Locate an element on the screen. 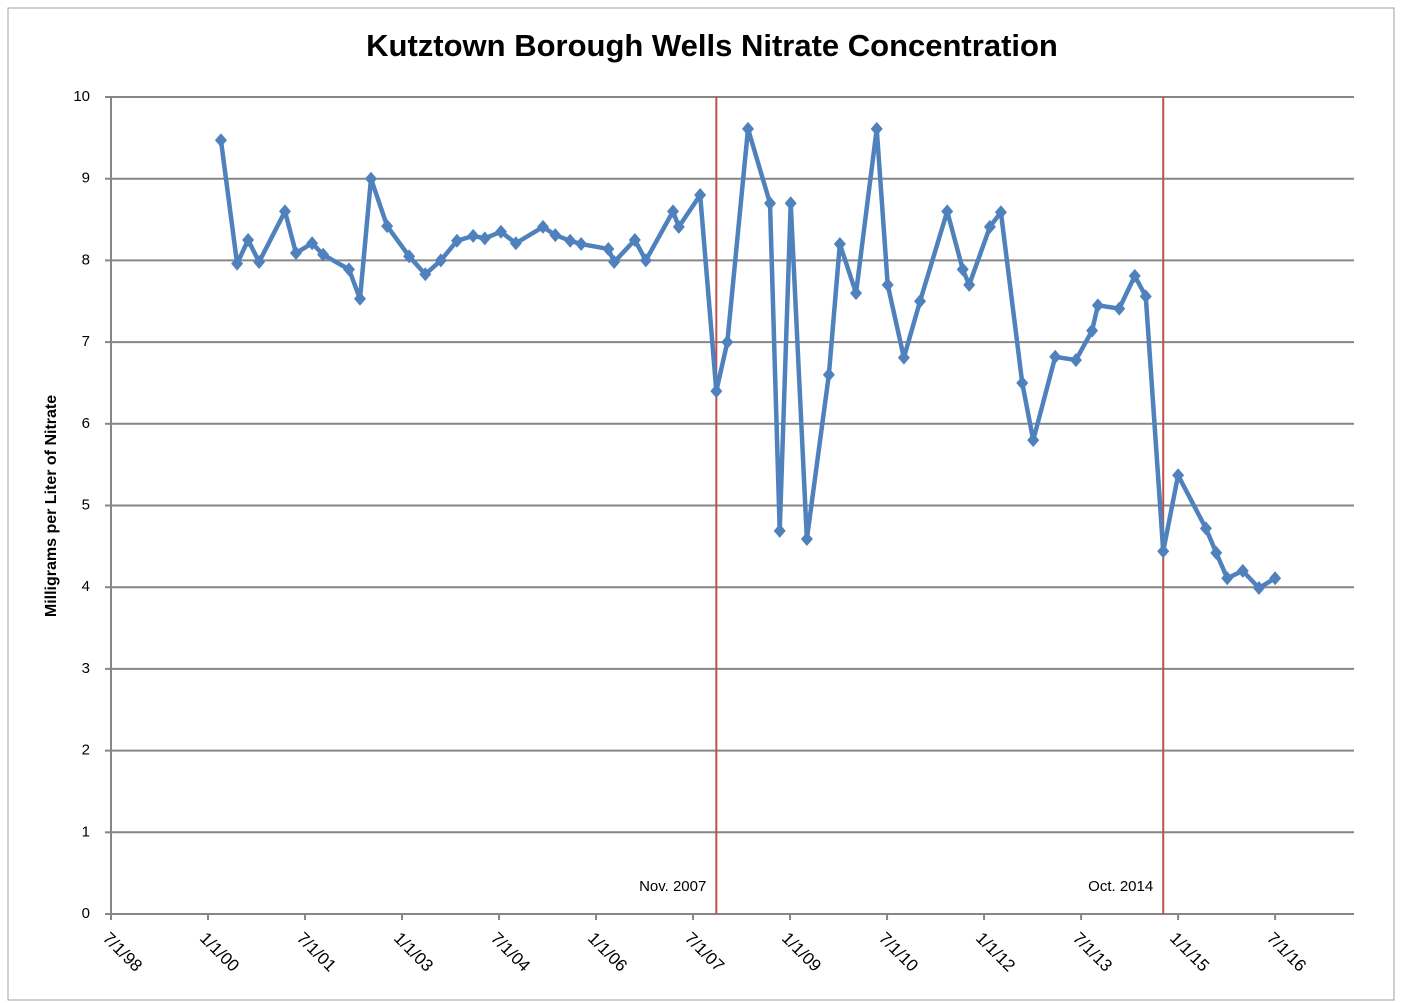 The image size is (1402, 1003). y-tick-label: 0 is located at coordinates (86, 913).